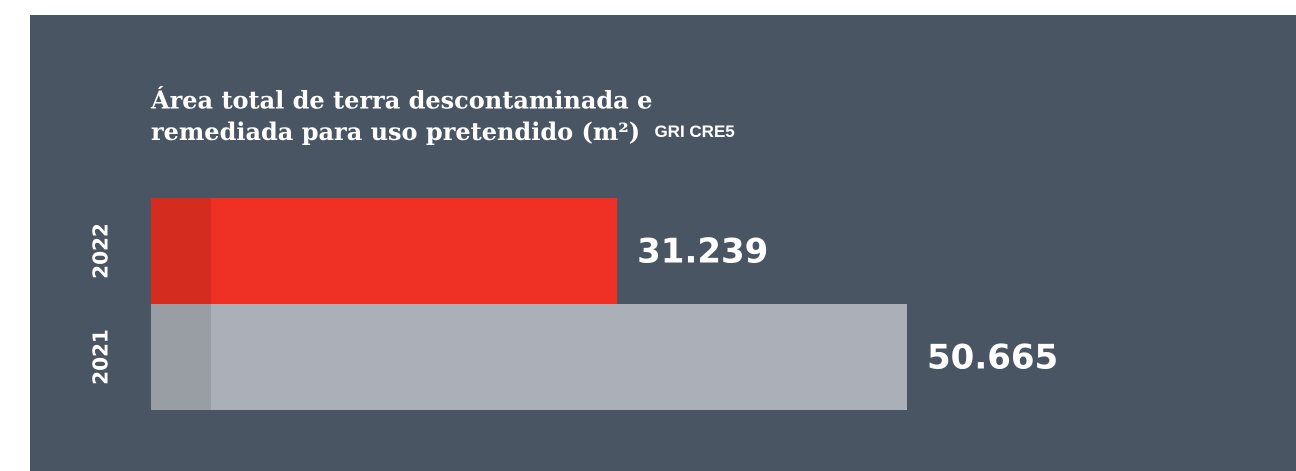 The height and width of the screenshot is (471, 1296). What do you see at coordinates (401, 100) in the screenshot?
I see `chart-title-line: Área total de terra descontaminada e` at bounding box center [401, 100].